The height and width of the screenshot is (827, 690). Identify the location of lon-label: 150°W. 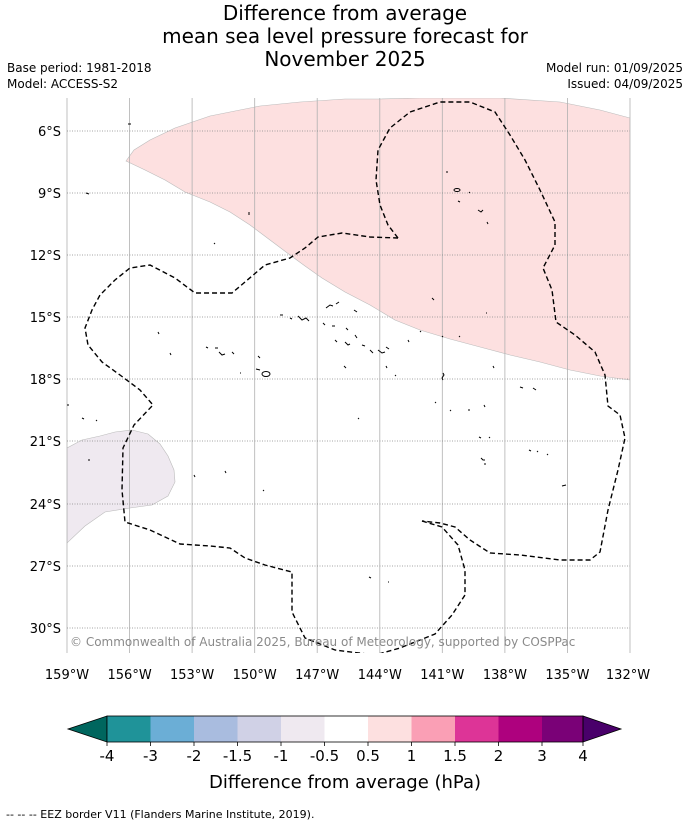
(255, 675).